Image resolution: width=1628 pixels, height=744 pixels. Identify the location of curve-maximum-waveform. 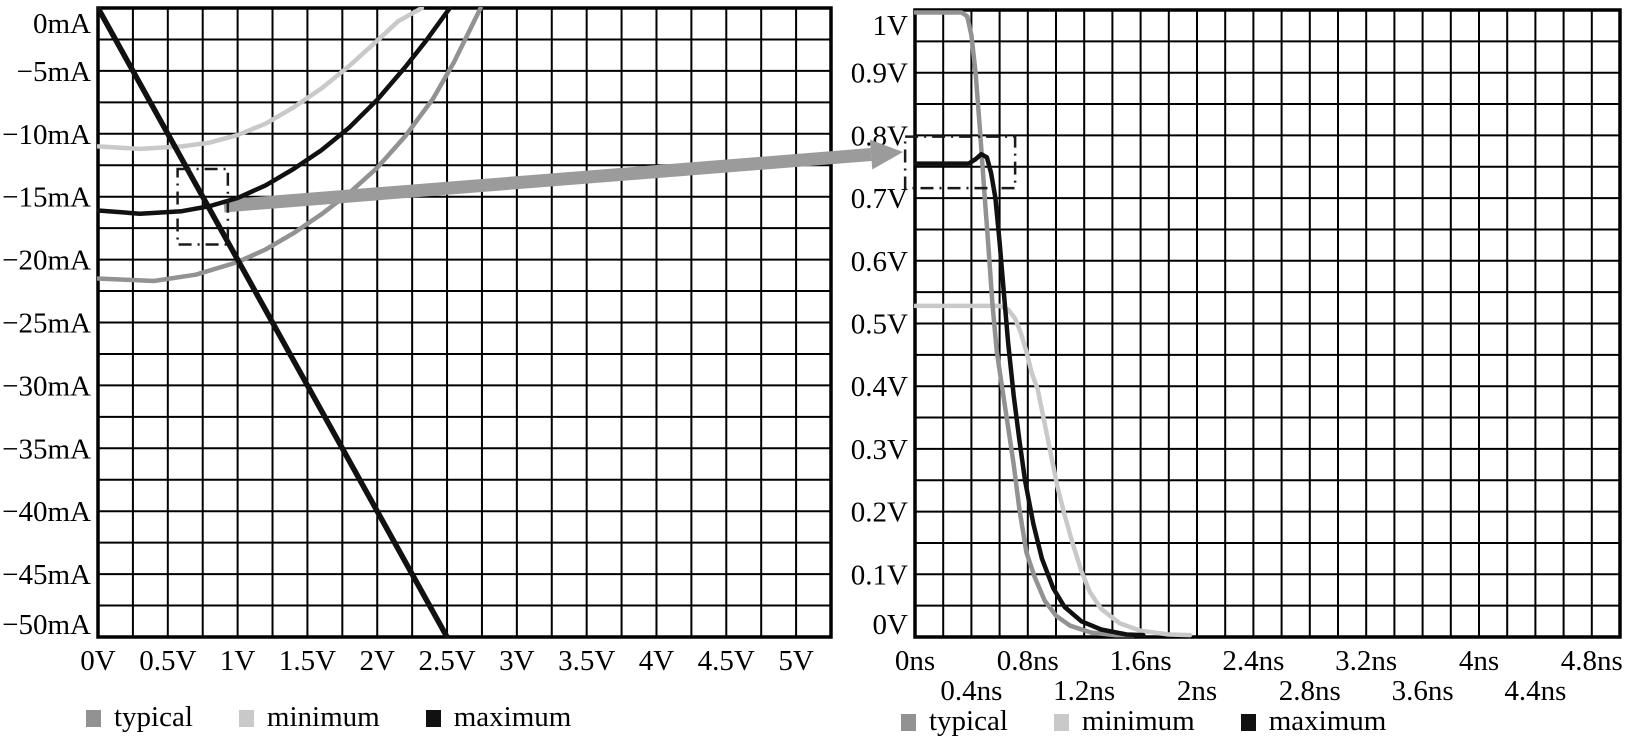
(1030, 394).